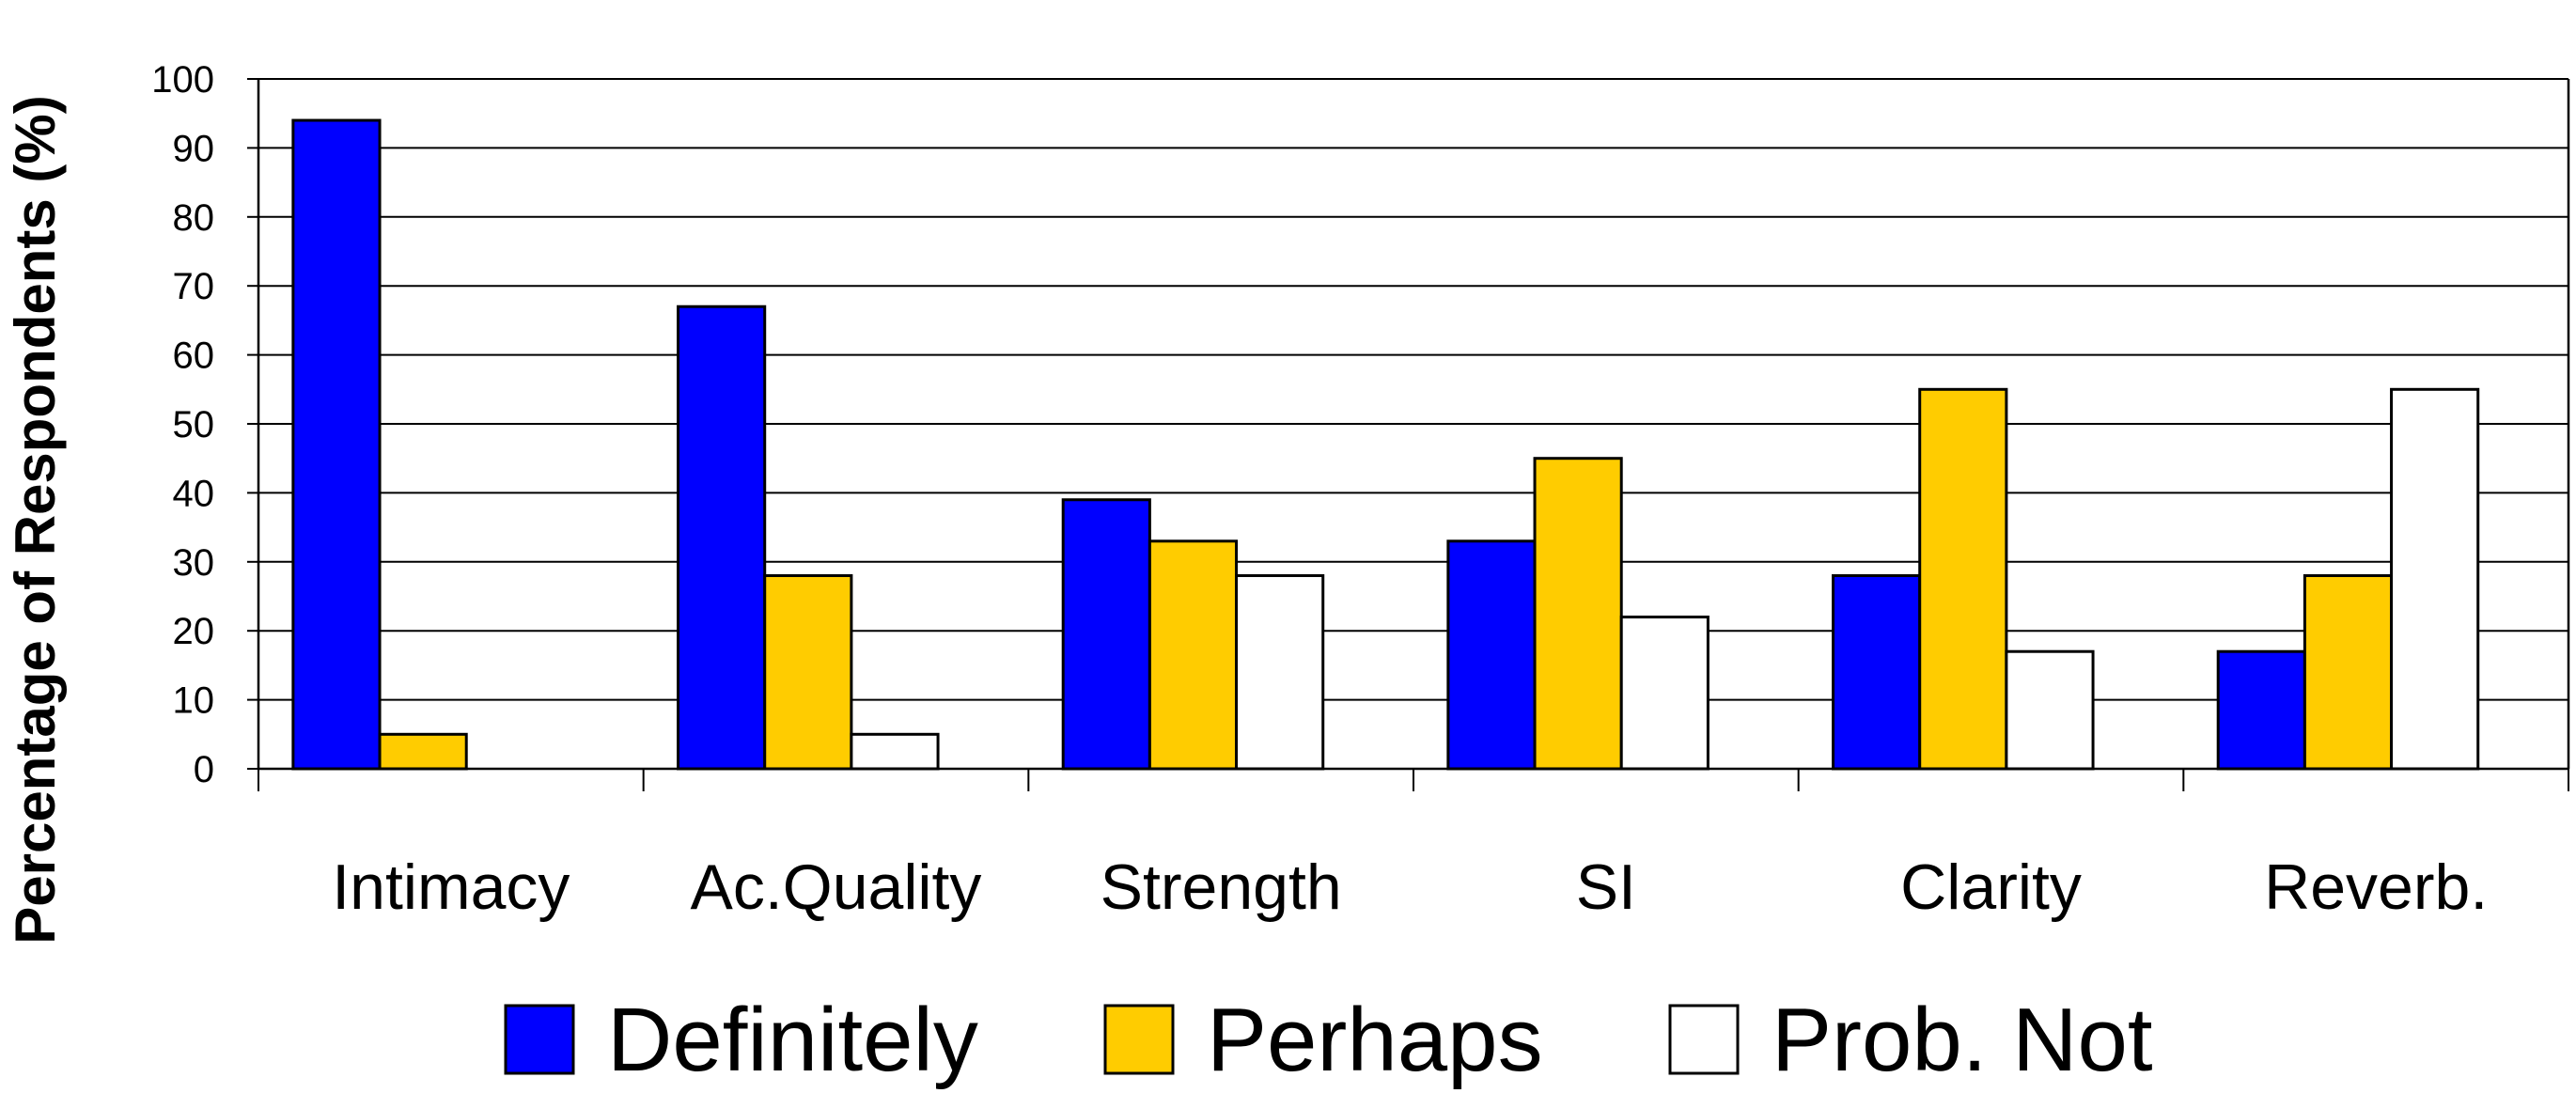 The width and height of the screenshot is (2576, 1109). Describe the element at coordinates (194, 286) in the screenshot. I see `y-tick-label: 70` at that location.